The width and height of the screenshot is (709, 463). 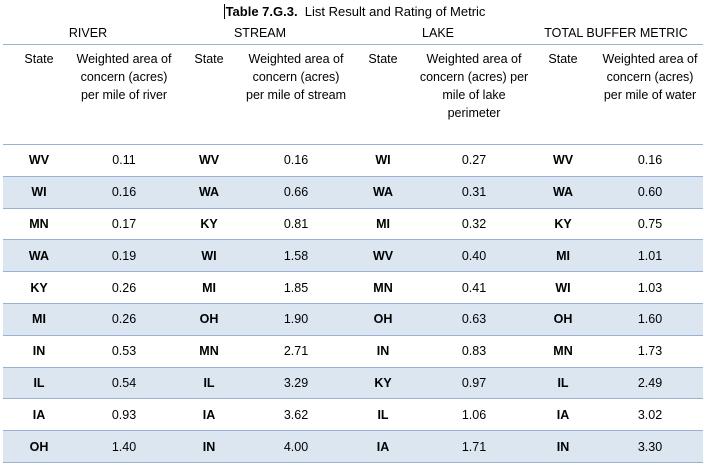 What do you see at coordinates (124, 287) in the screenshot?
I see `value-cell: 0.26` at bounding box center [124, 287].